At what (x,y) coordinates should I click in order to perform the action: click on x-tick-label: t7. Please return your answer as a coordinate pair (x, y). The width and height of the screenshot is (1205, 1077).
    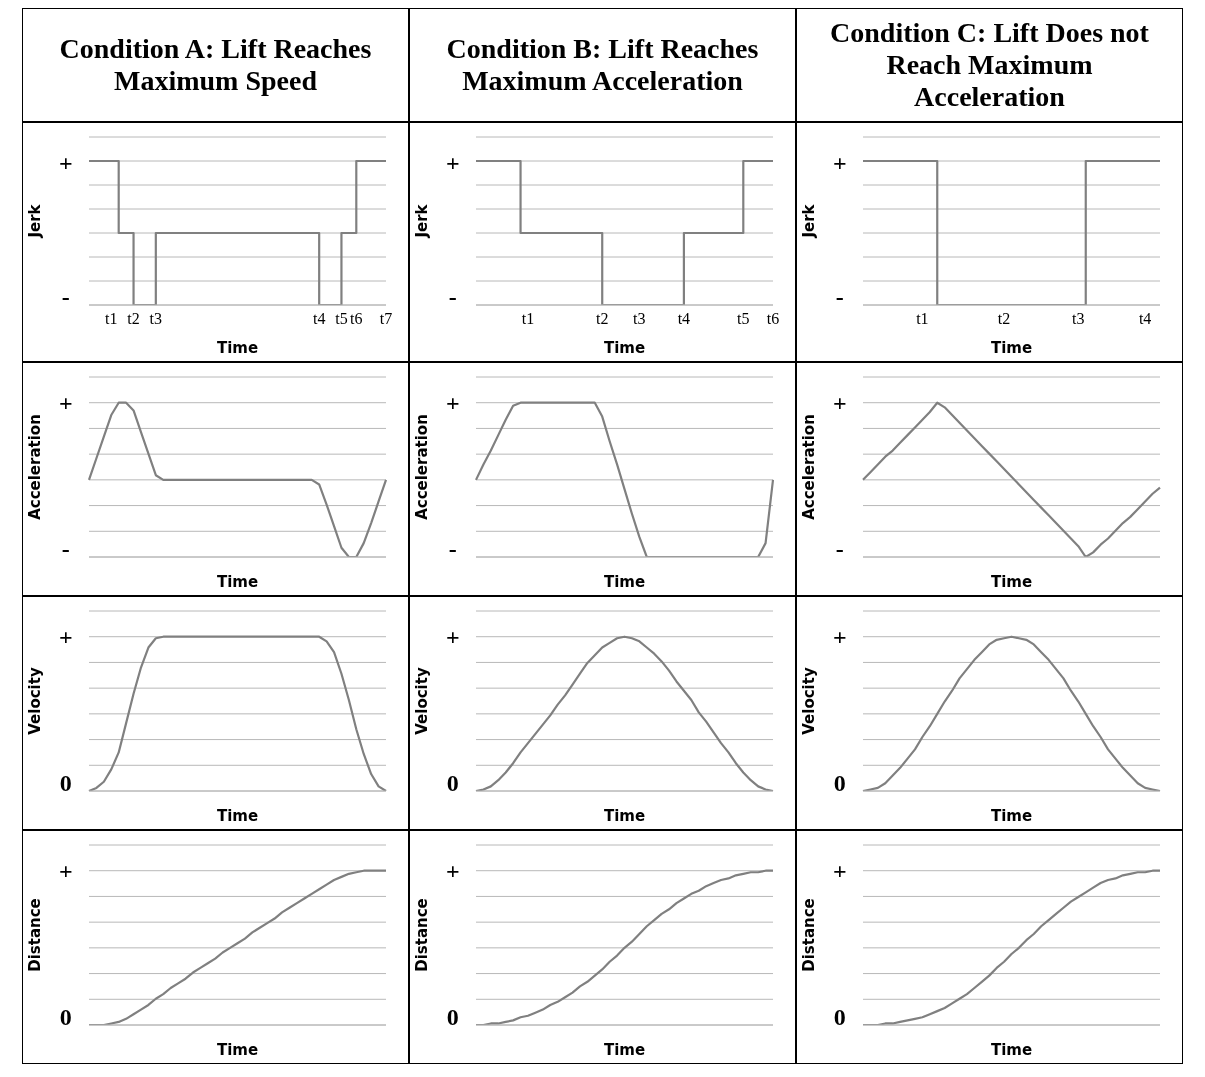
    Looking at the image, I should click on (386, 319).